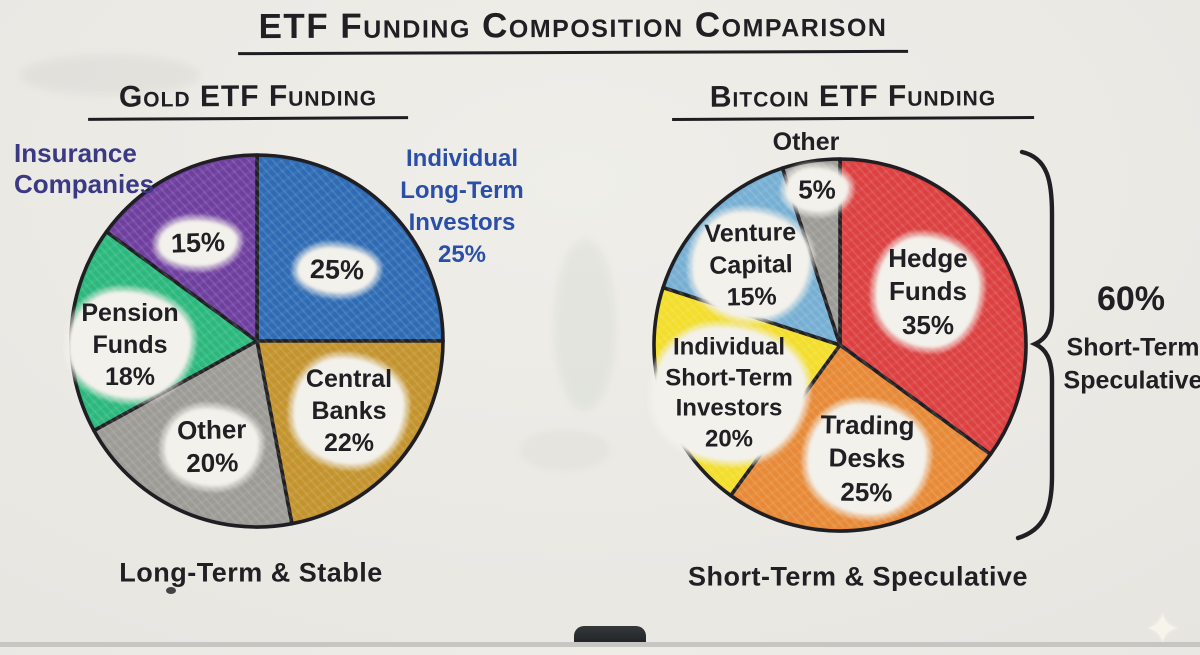 This screenshot has height=655, width=1200. Describe the element at coordinates (817, 190) in the screenshot. I see `label-other-pct: 5%` at that location.